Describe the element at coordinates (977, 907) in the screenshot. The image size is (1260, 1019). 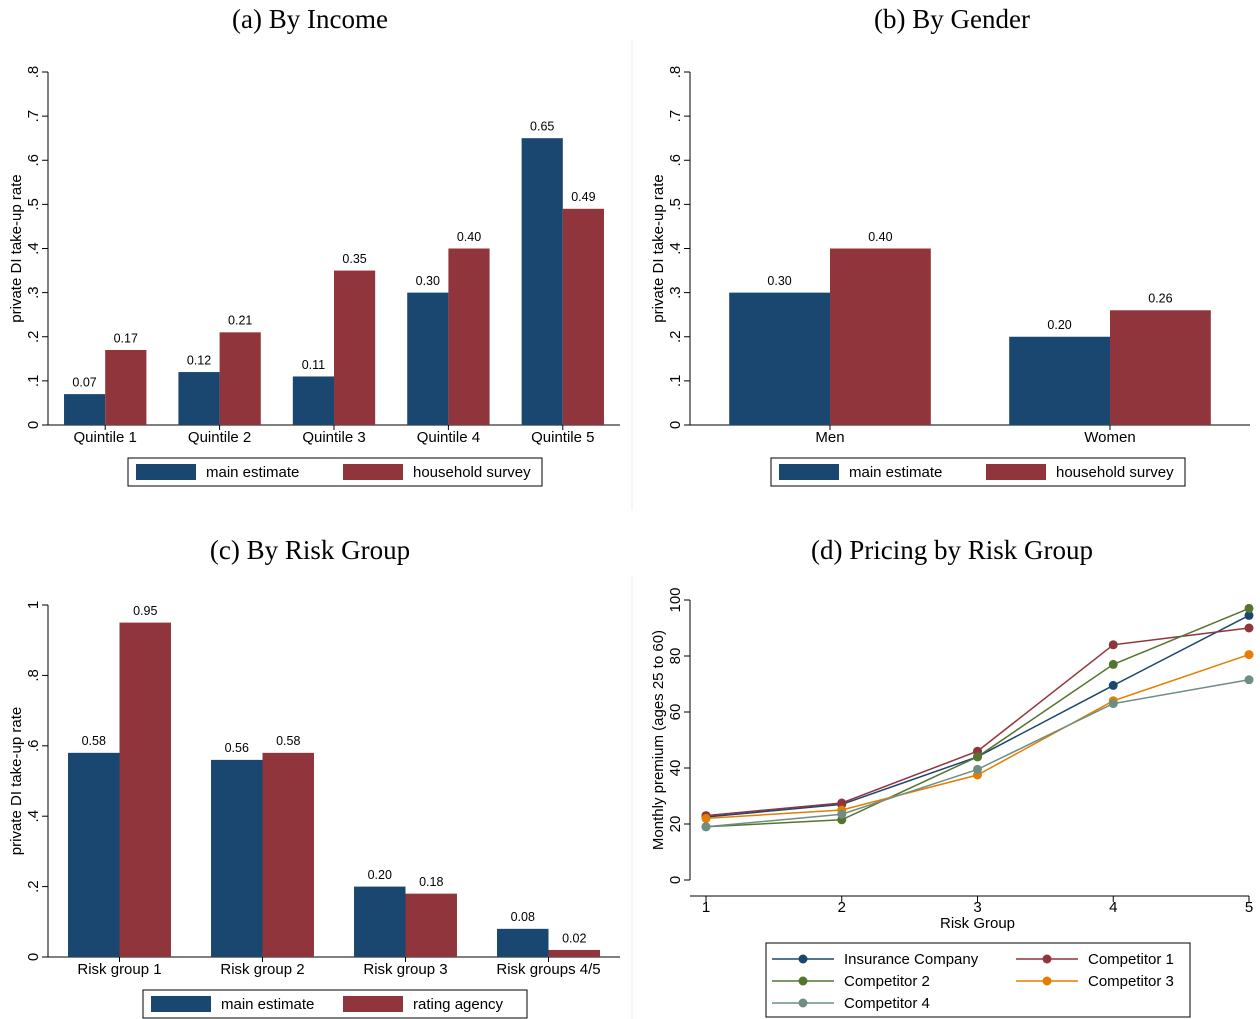
I see `x-tick-label: 3` at that location.